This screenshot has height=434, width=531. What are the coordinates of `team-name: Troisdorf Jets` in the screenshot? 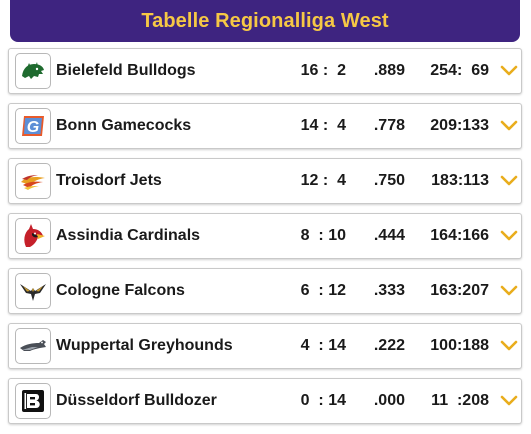 It's located at (109, 180).